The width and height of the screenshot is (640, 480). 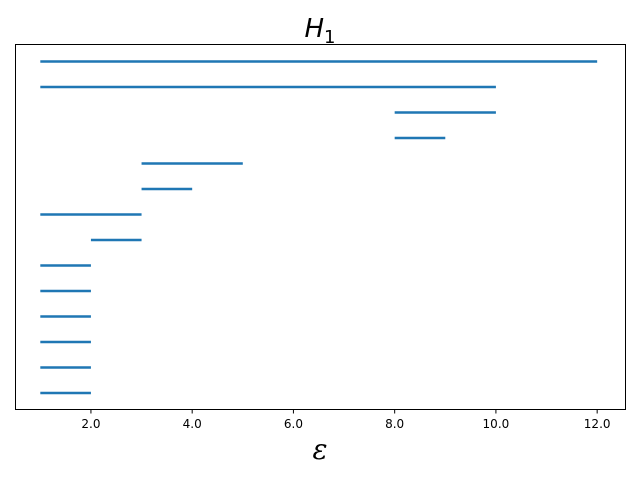 What do you see at coordinates (314, 29) in the screenshot?
I see `chart-title-main: H` at bounding box center [314, 29].